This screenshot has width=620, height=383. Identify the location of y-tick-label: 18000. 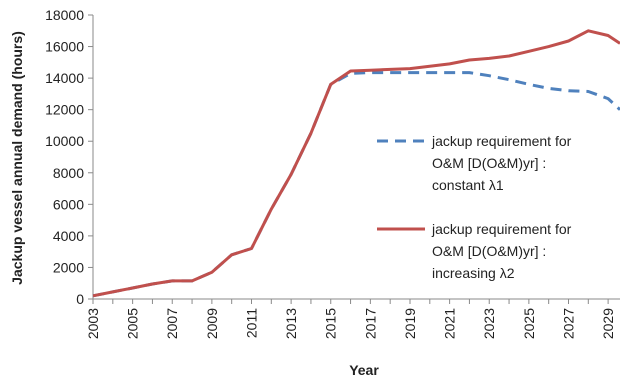
(64, 15).